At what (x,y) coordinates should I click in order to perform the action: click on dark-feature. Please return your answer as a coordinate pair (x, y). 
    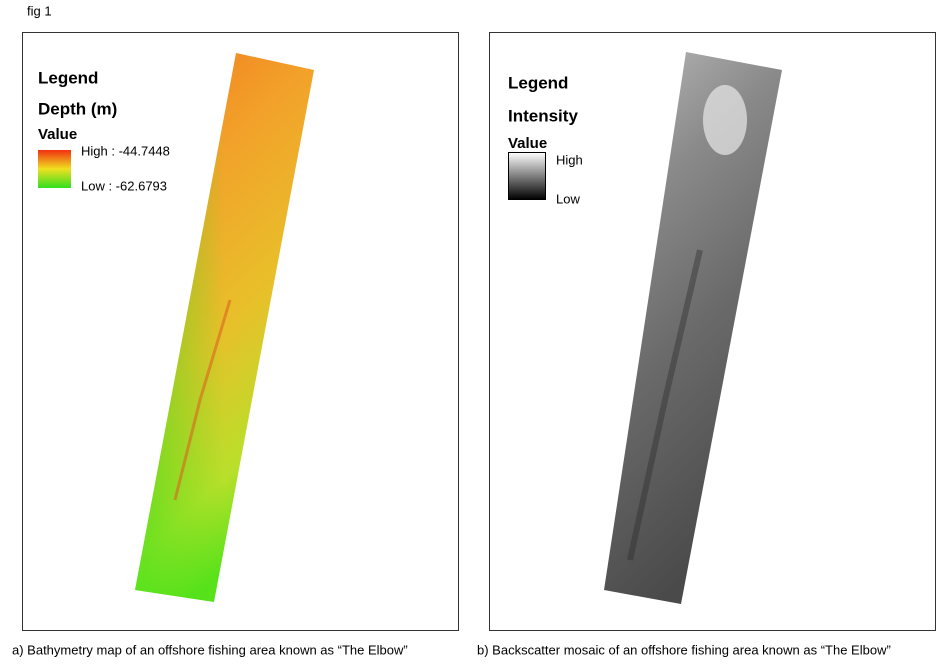
    Looking at the image, I should click on (665, 405).